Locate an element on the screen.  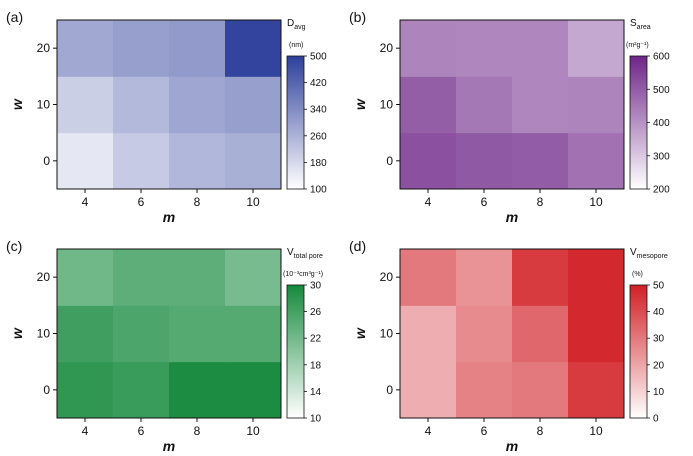
colorbar-tick-label: 500 is located at coordinates (661, 90).